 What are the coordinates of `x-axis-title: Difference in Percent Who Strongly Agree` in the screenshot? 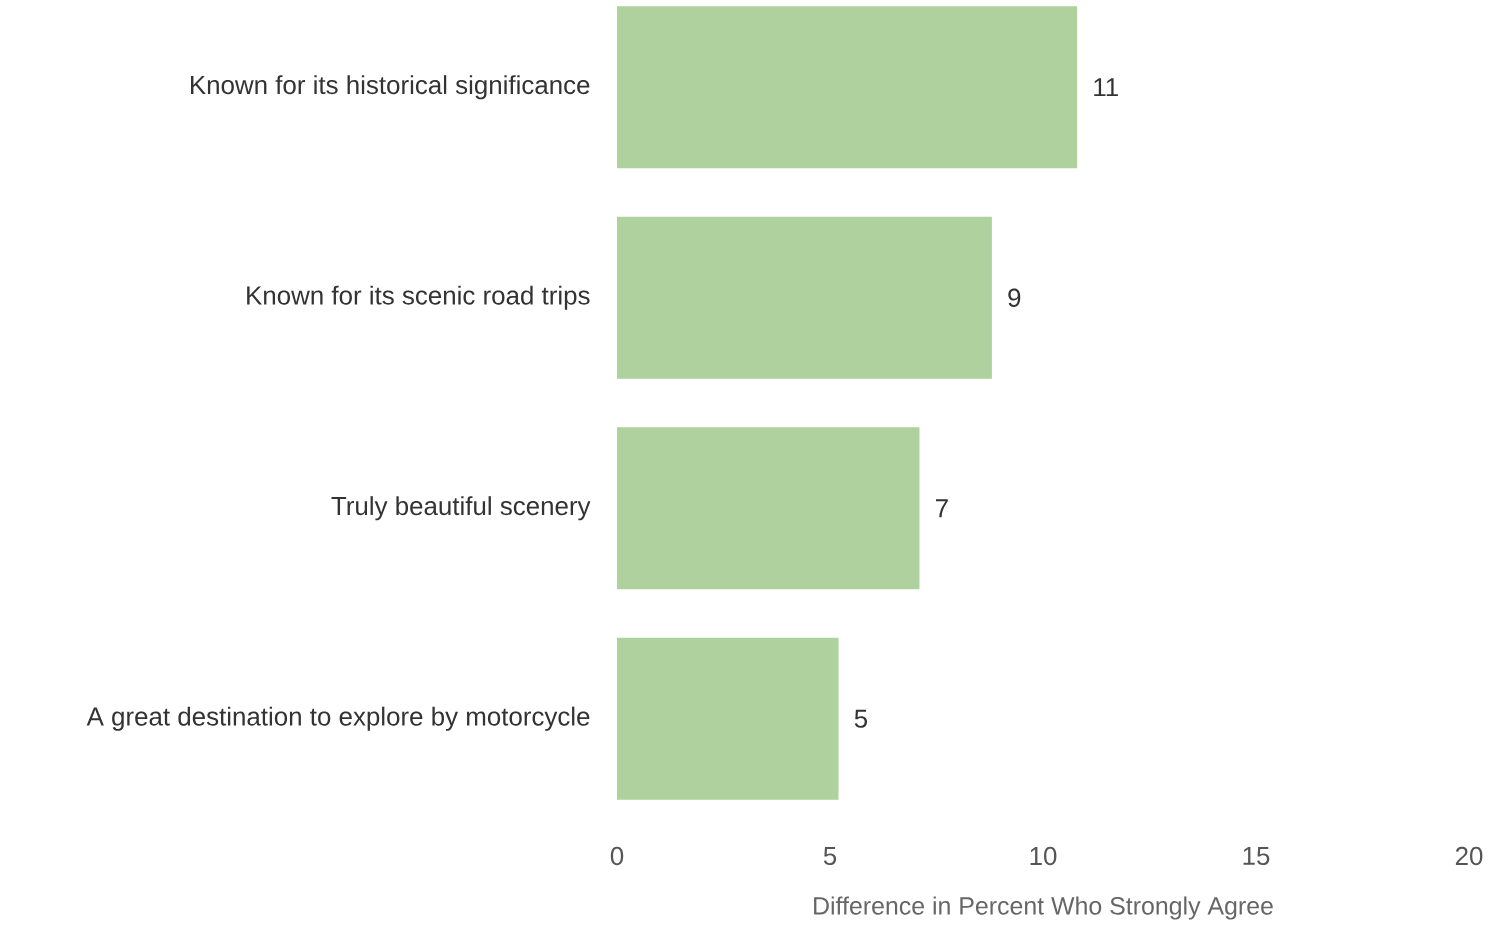 It's located at (1043, 908).